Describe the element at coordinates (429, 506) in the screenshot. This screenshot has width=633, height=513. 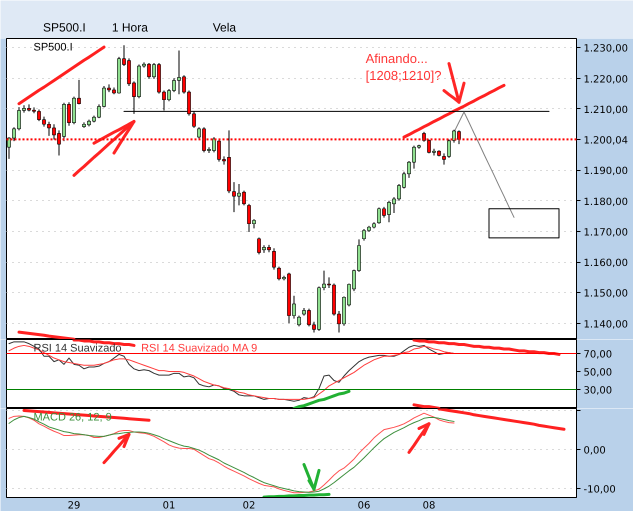
I see `x-tick-label: 08` at that location.